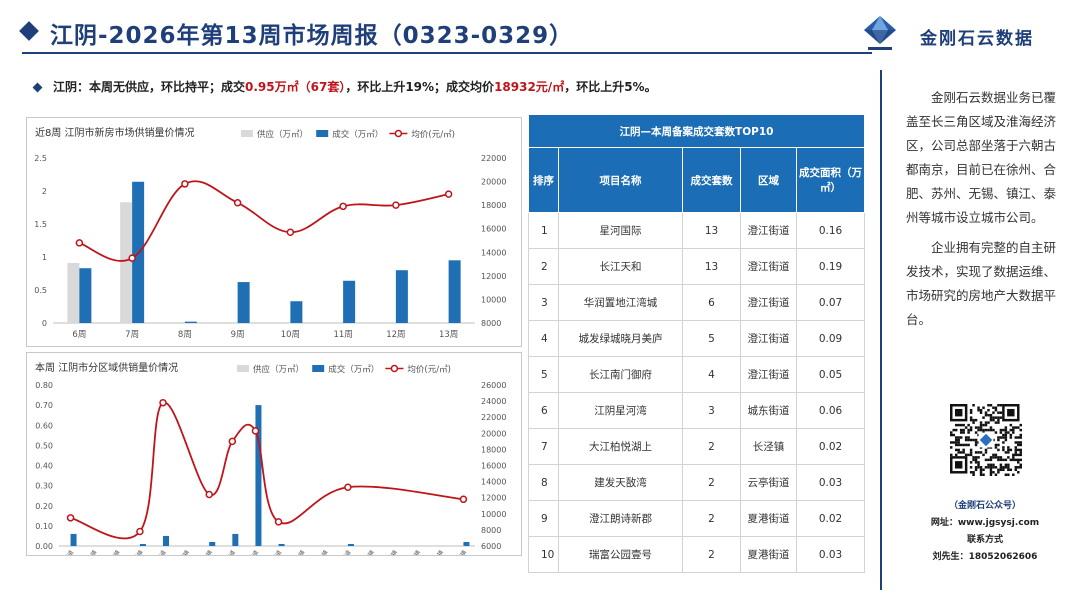  Describe the element at coordinates (958, 465) in the screenshot. I see `qr-finder-core` at that location.